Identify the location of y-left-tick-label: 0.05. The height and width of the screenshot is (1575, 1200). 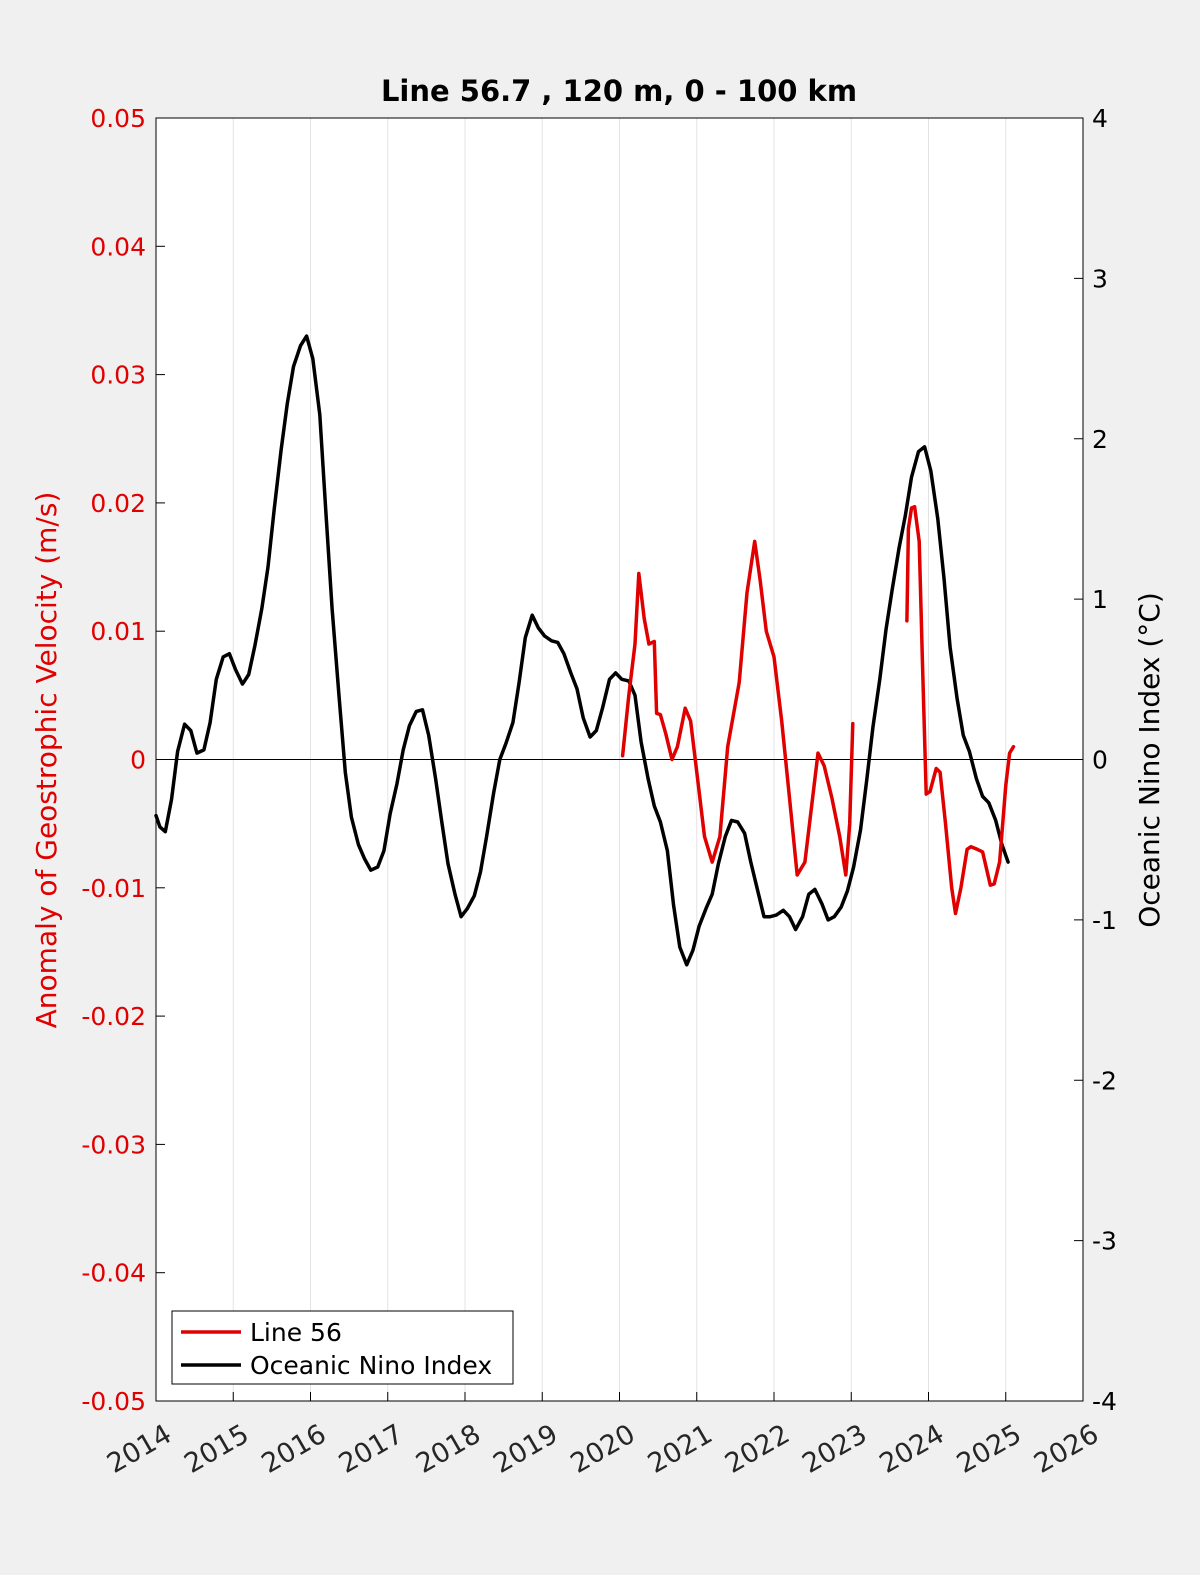
(118, 118).